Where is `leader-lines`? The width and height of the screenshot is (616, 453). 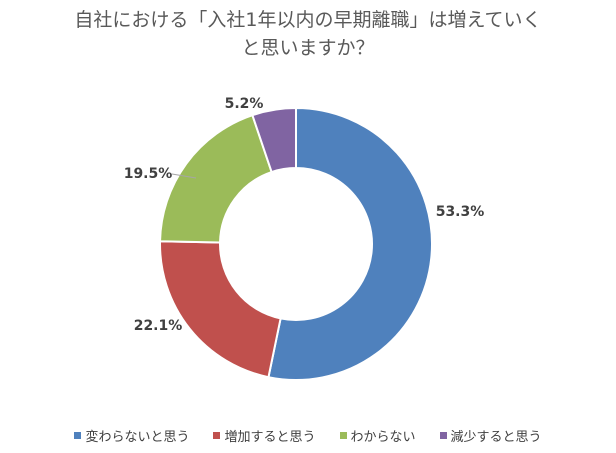
leader-lines is located at coordinates (184, 176).